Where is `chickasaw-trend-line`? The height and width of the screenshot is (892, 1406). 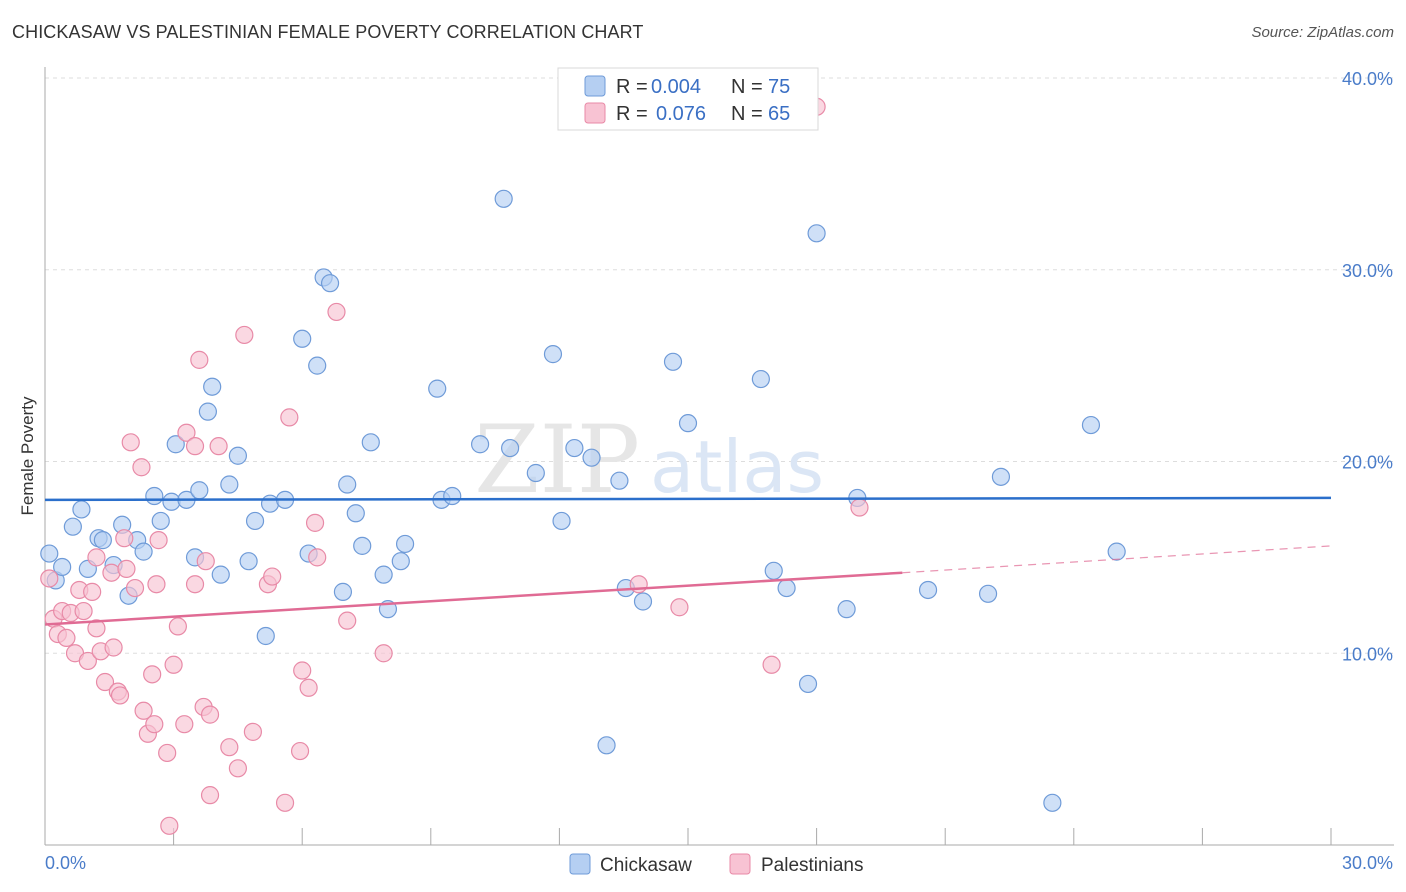 chickasaw-trend-line is located at coordinates (688, 499).